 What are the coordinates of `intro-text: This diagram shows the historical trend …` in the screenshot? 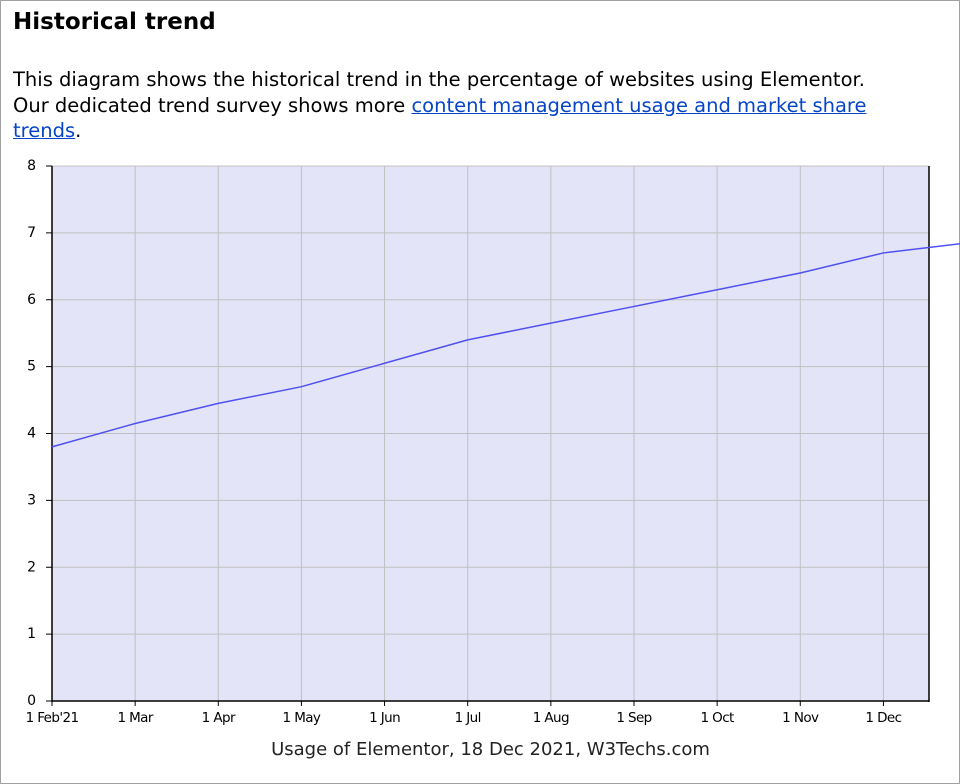 It's located at (439, 79).